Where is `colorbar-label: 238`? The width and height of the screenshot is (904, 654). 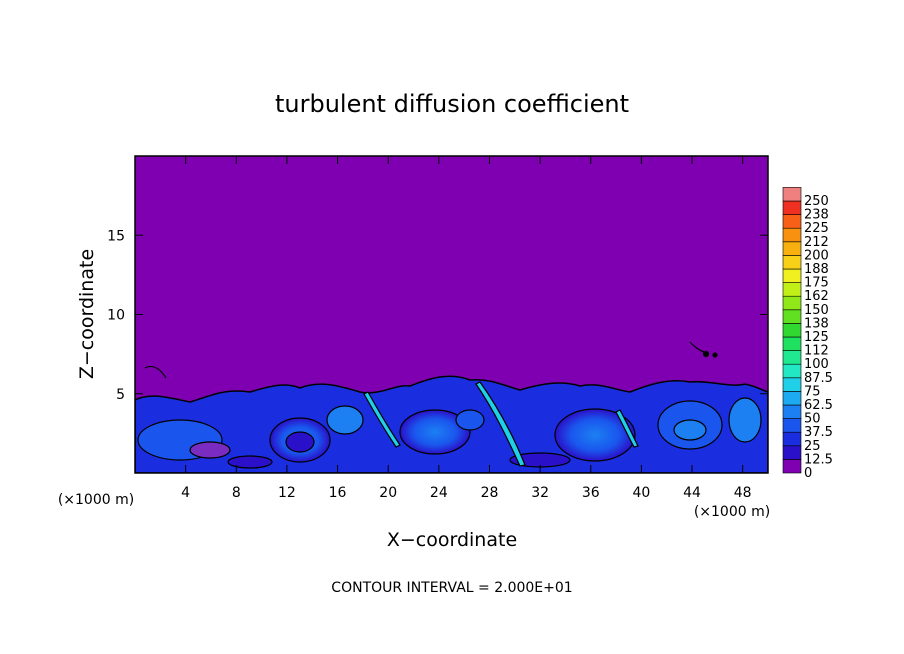 colorbar-label: 238 is located at coordinates (816, 215).